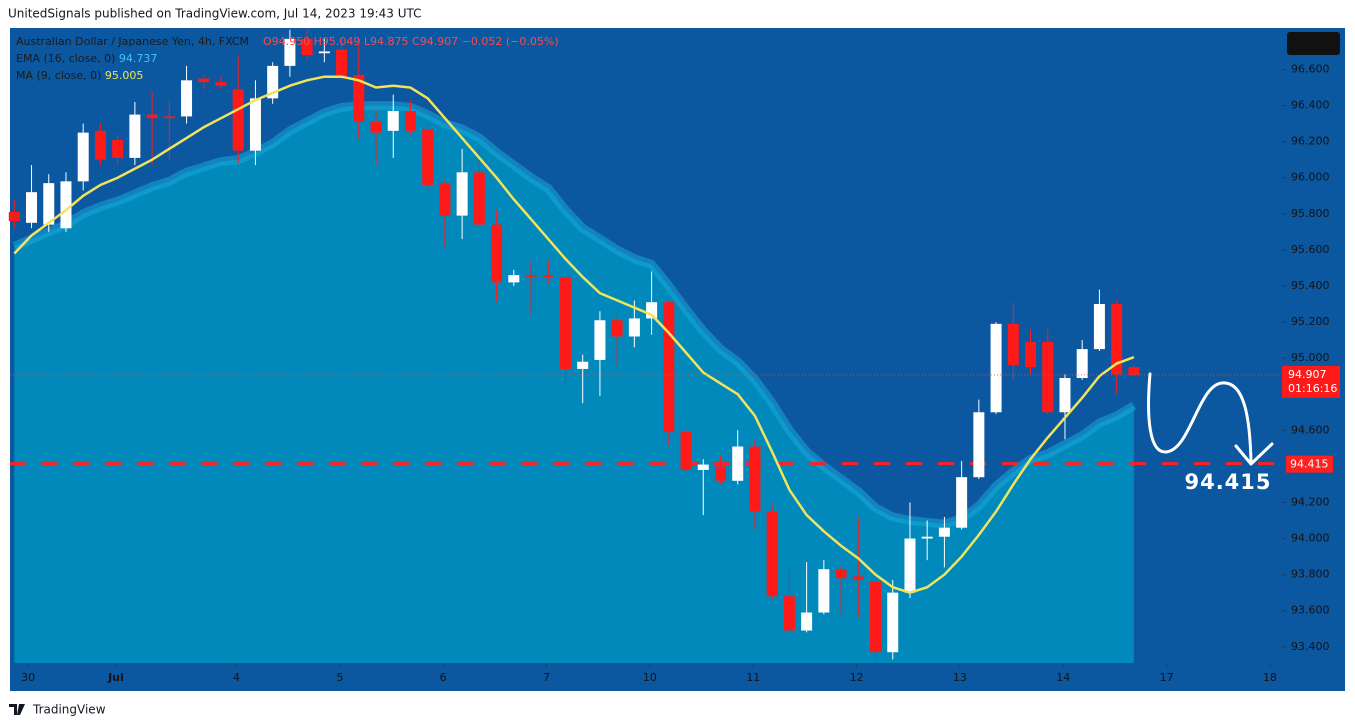 The width and height of the screenshot is (1355, 727). Describe the element at coordinates (1312, 388) in the screenshot. I see `countdown: 01:16:16` at that location.